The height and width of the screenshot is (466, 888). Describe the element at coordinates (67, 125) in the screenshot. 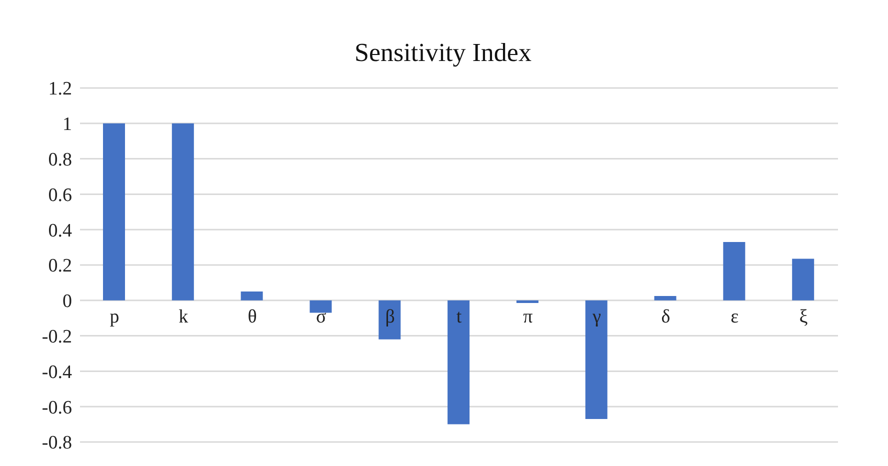

I see `y-tick-label: 1` at that location.